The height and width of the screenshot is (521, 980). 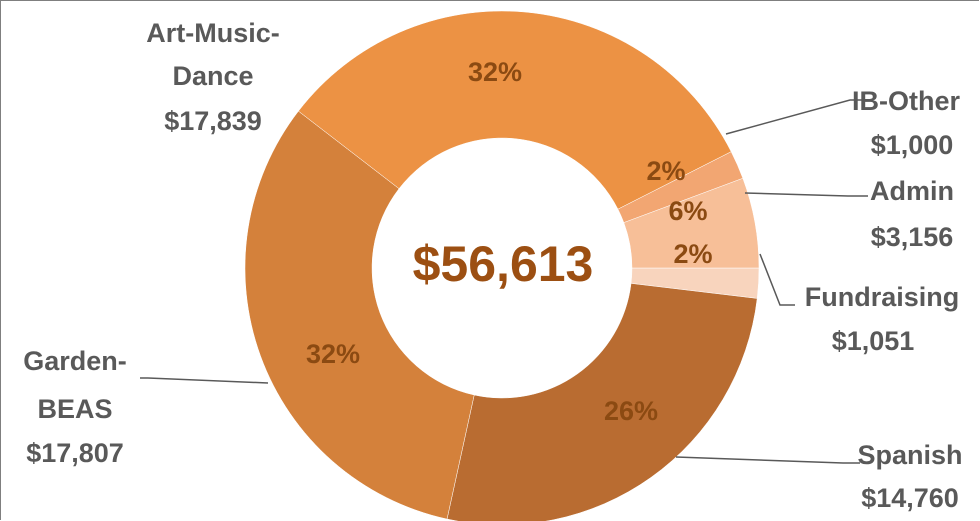 What do you see at coordinates (692, 254) in the screenshot?
I see `pct-label-fundraising: 2%` at bounding box center [692, 254].